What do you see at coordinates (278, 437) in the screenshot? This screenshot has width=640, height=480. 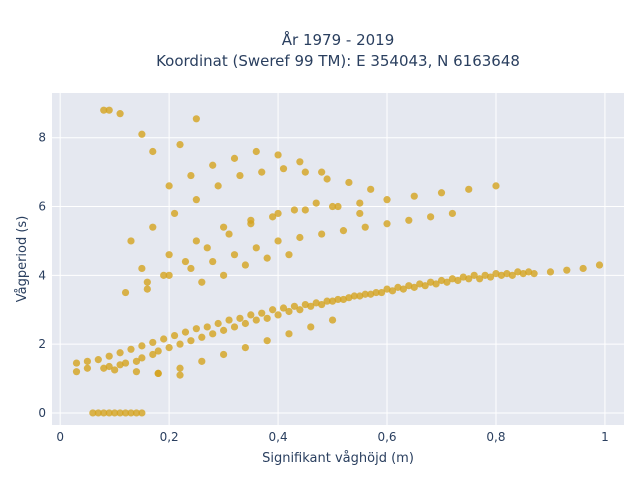 I see `x-tick-label: 0,4` at bounding box center [278, 437].